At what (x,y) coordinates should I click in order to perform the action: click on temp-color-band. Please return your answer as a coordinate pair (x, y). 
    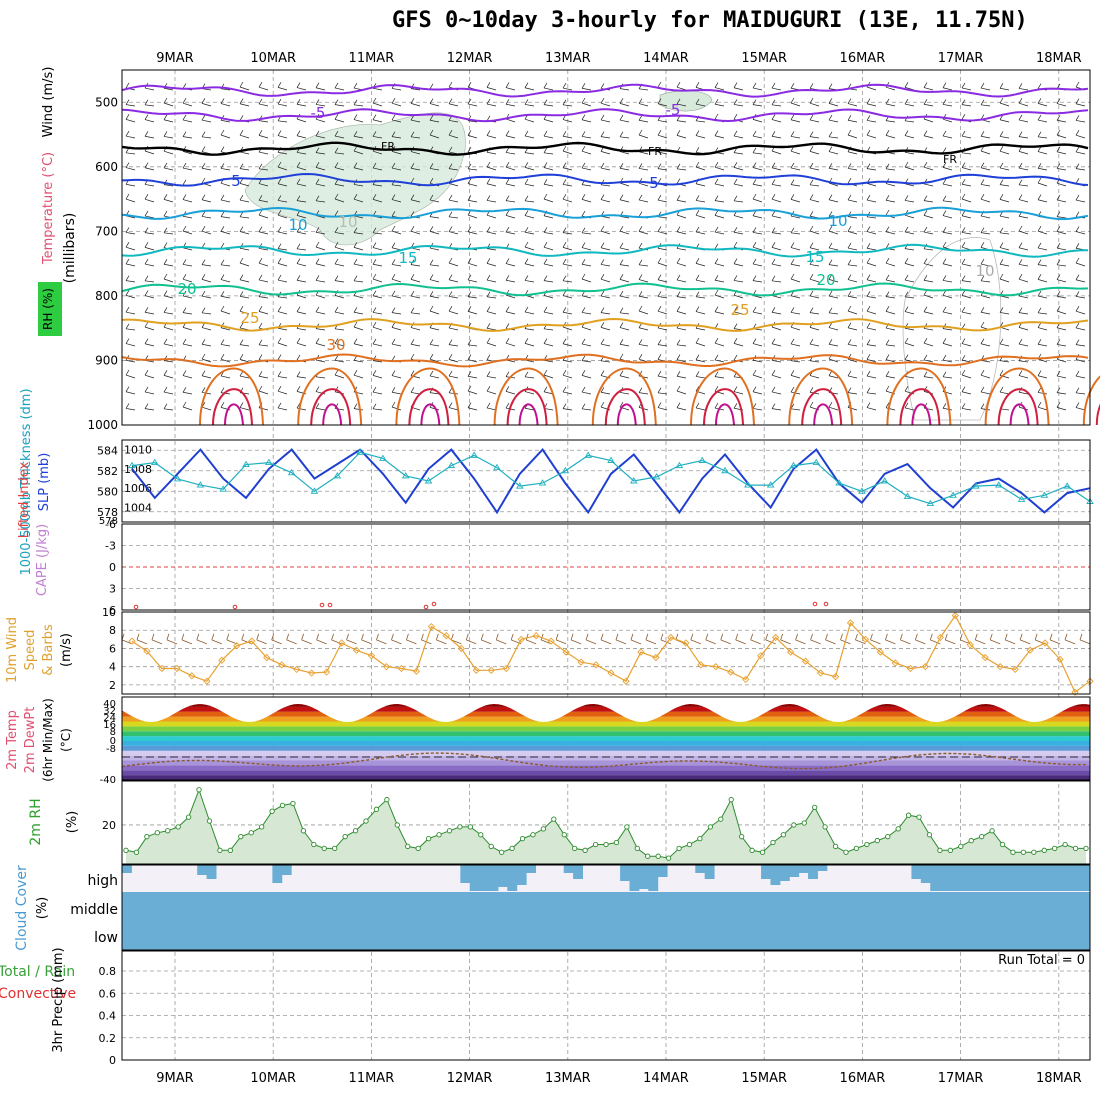
    Looking at the image, I should click on (606, 758).